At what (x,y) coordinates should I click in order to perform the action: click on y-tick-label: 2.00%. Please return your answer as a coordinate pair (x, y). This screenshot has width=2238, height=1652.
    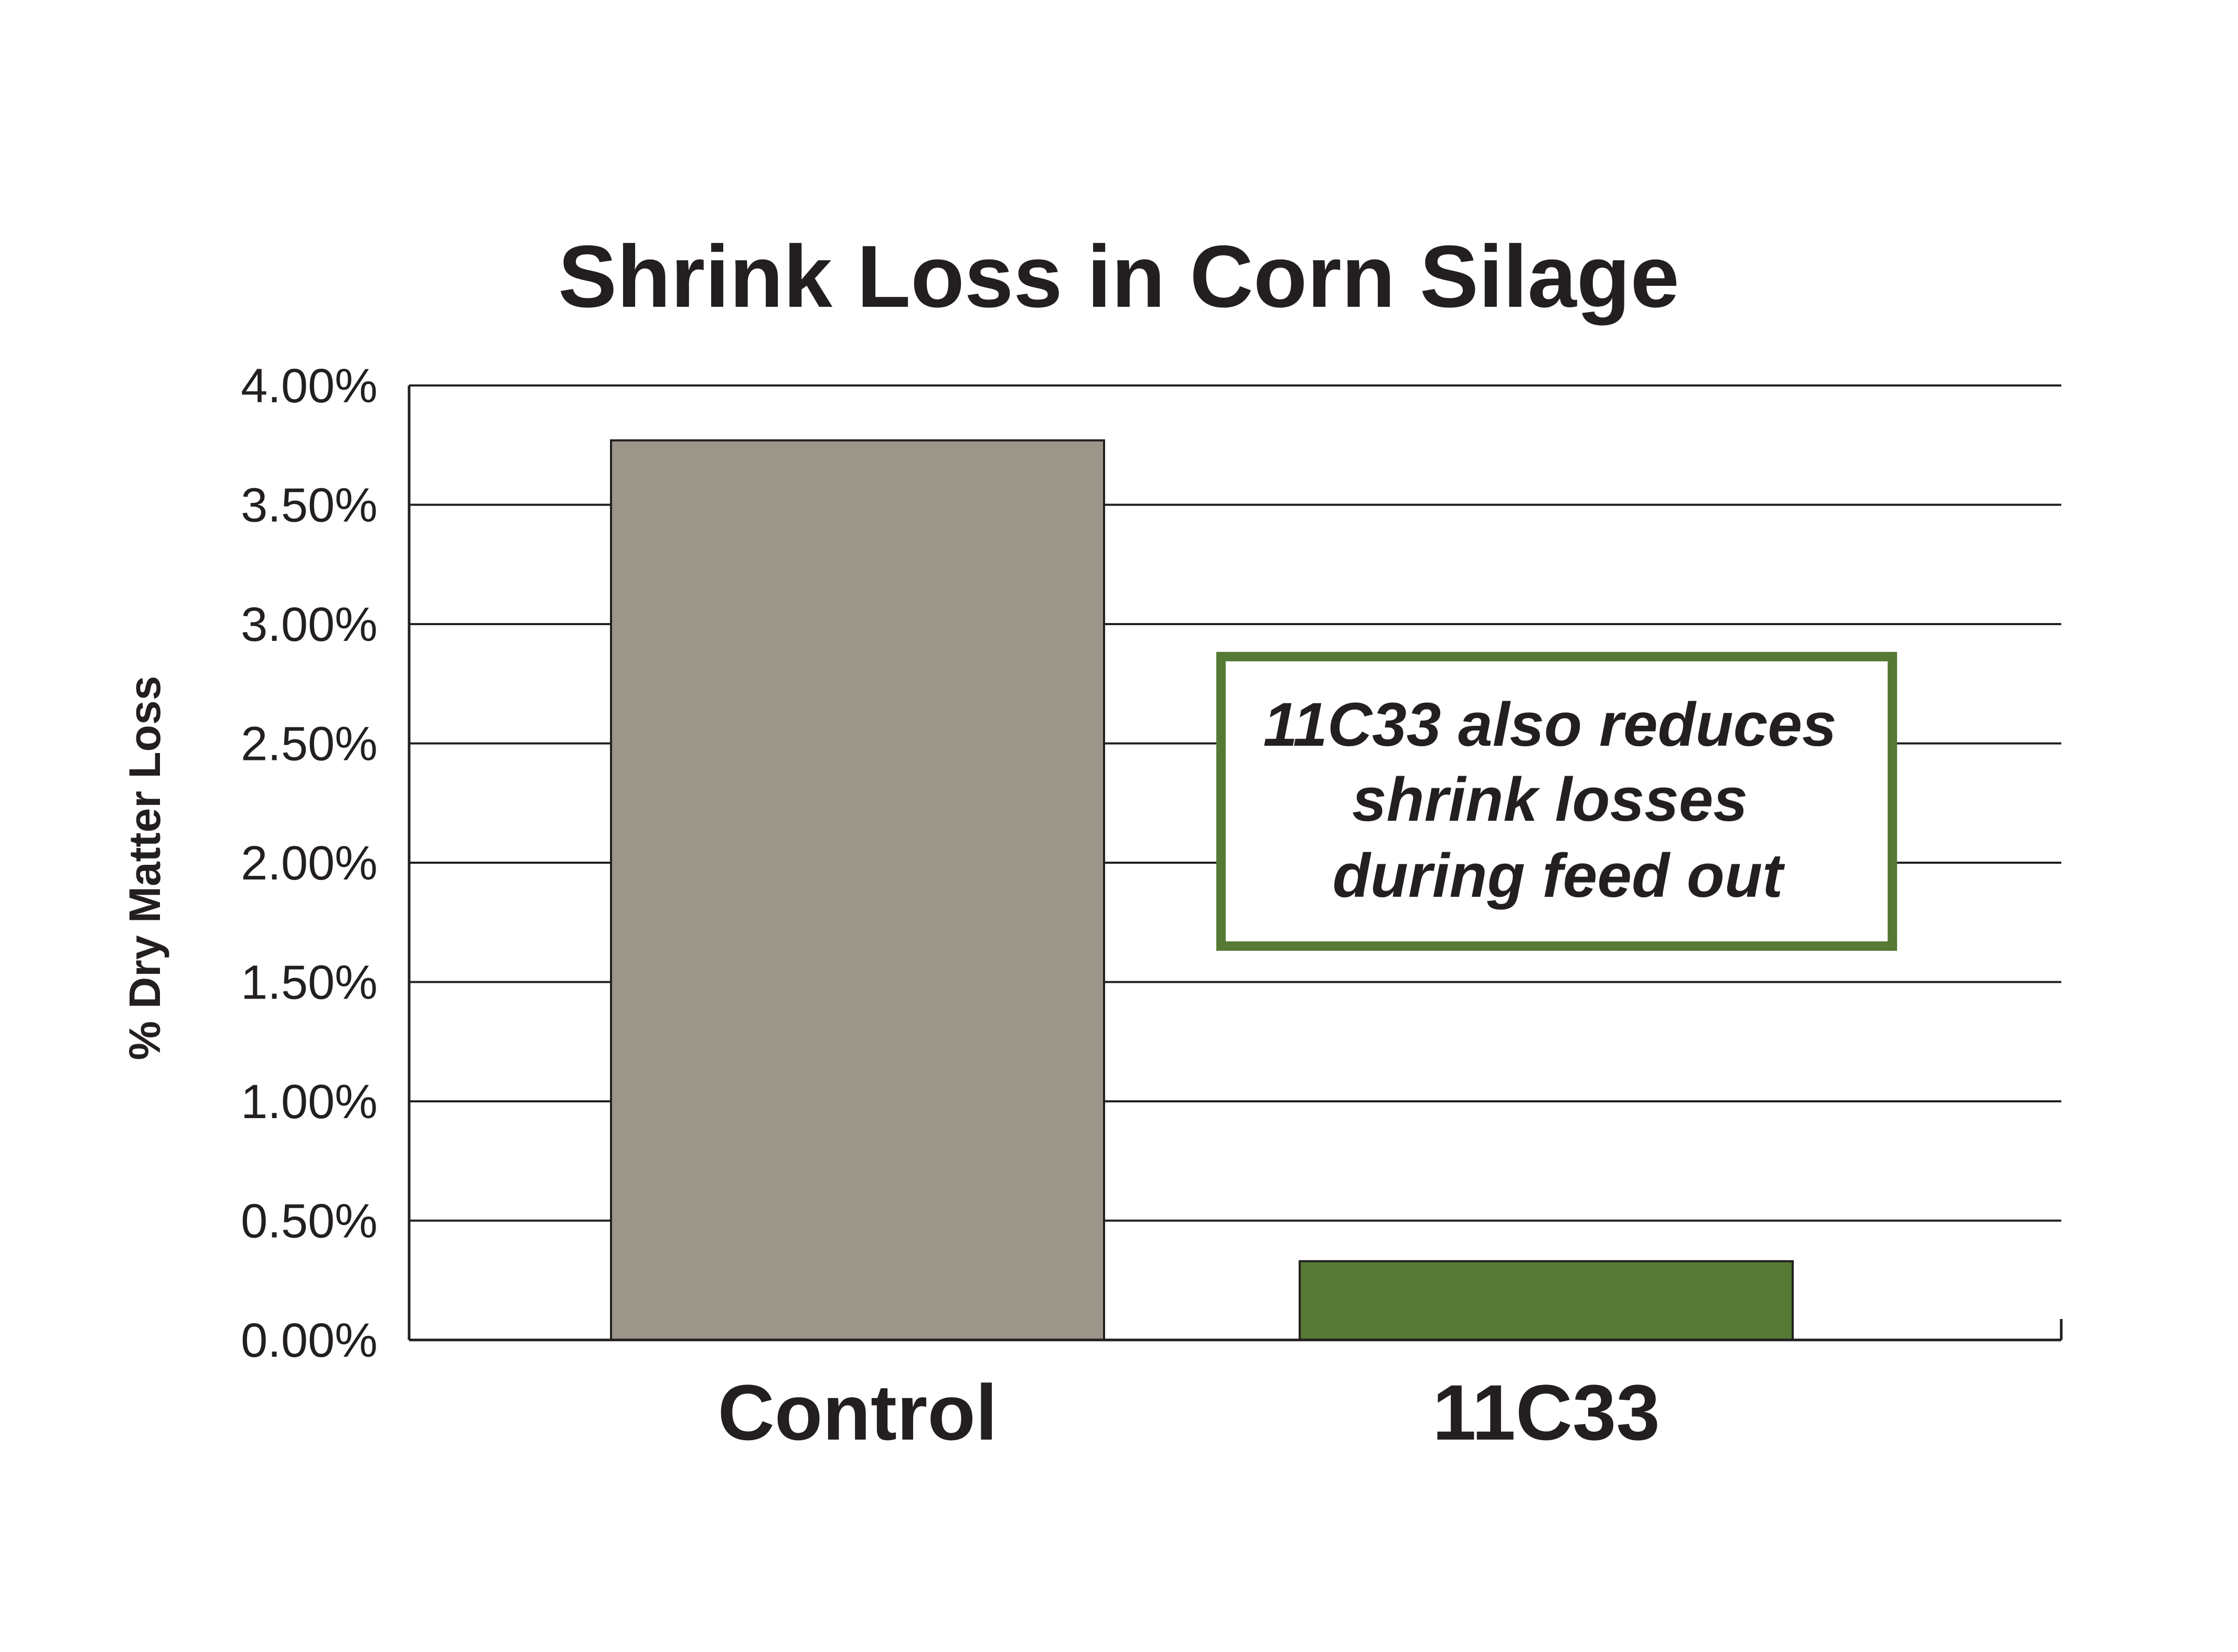
    Looking at the image, I should click on (309, 863).